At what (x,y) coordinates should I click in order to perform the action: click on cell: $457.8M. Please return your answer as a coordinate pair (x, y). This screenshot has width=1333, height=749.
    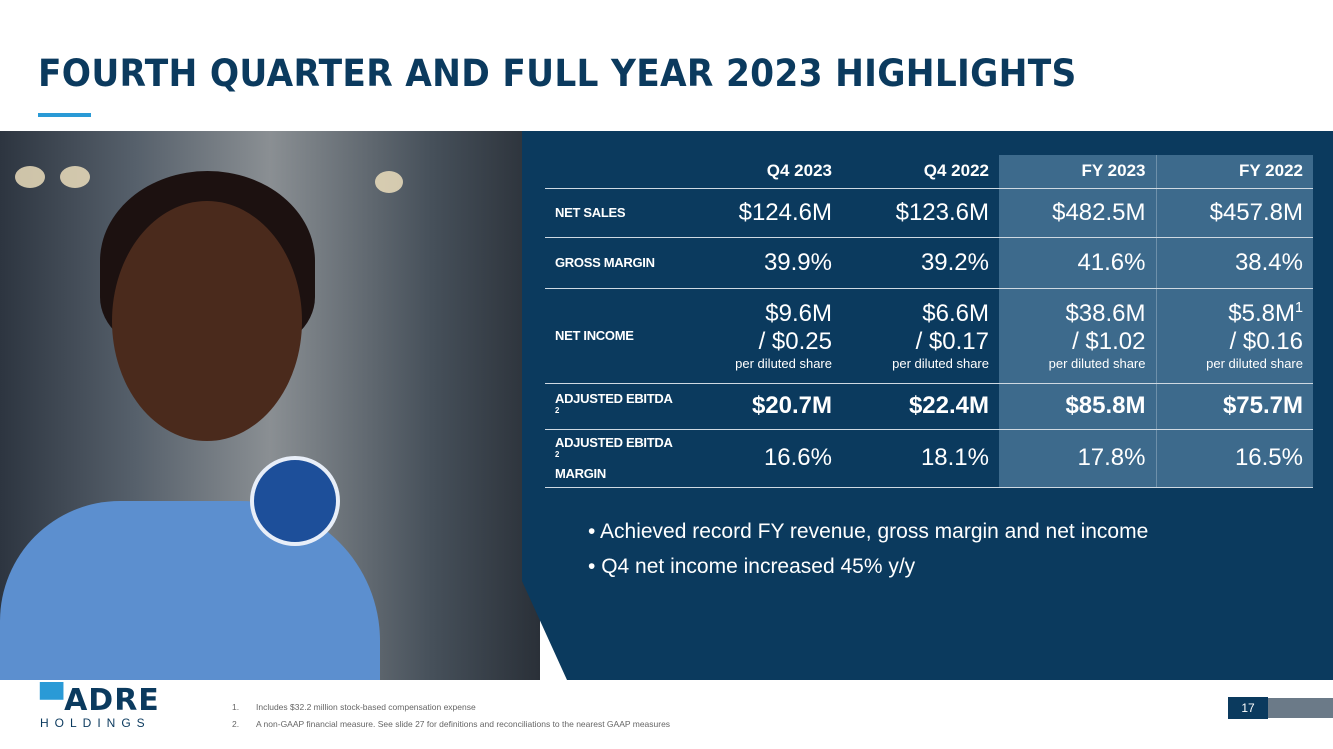
    Looking at the image, I should click on (1234, 213).